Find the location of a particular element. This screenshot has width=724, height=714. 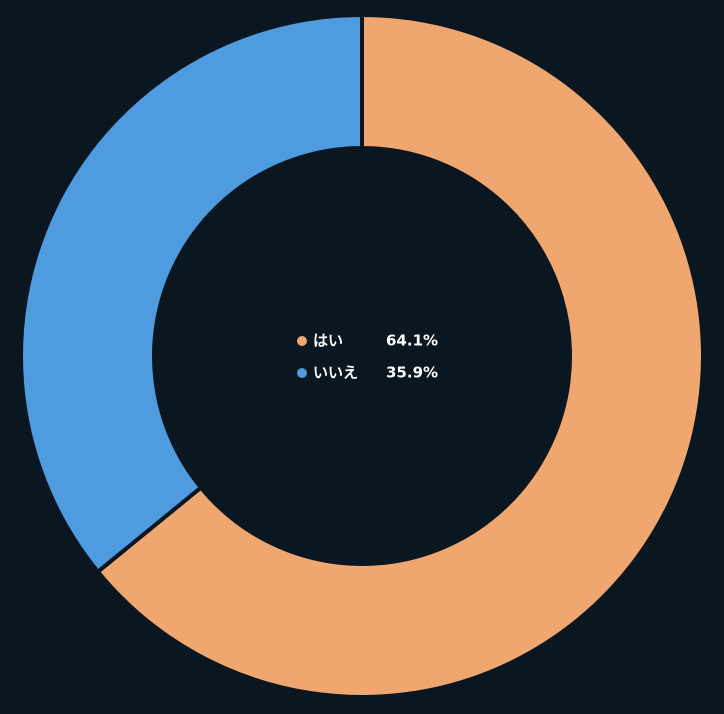

legend-value: 64.1% is located at coordinates (412, 341).